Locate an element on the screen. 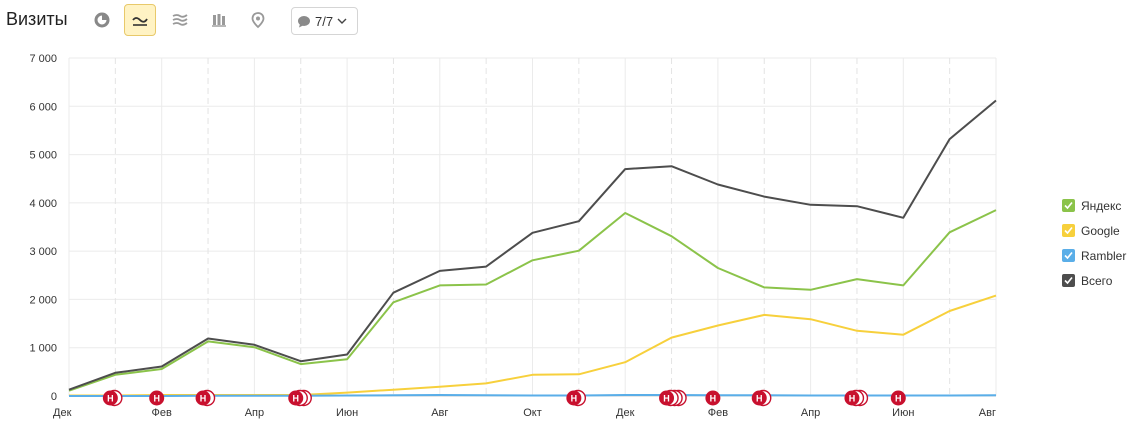  legend-item: Rambler is located at coordinates (1094, 255).